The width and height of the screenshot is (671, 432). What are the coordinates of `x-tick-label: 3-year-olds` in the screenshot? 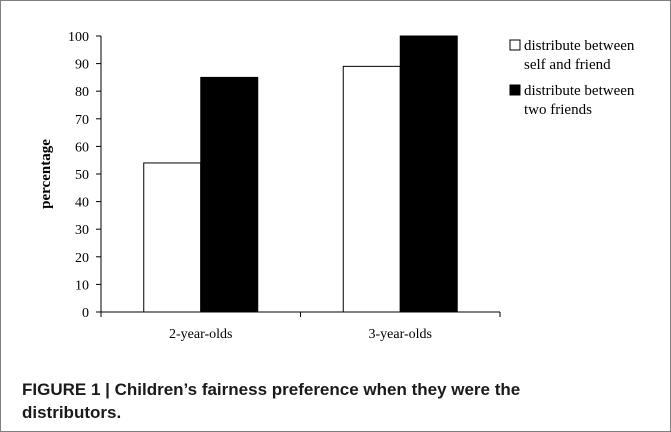 It's located at (400, 334).